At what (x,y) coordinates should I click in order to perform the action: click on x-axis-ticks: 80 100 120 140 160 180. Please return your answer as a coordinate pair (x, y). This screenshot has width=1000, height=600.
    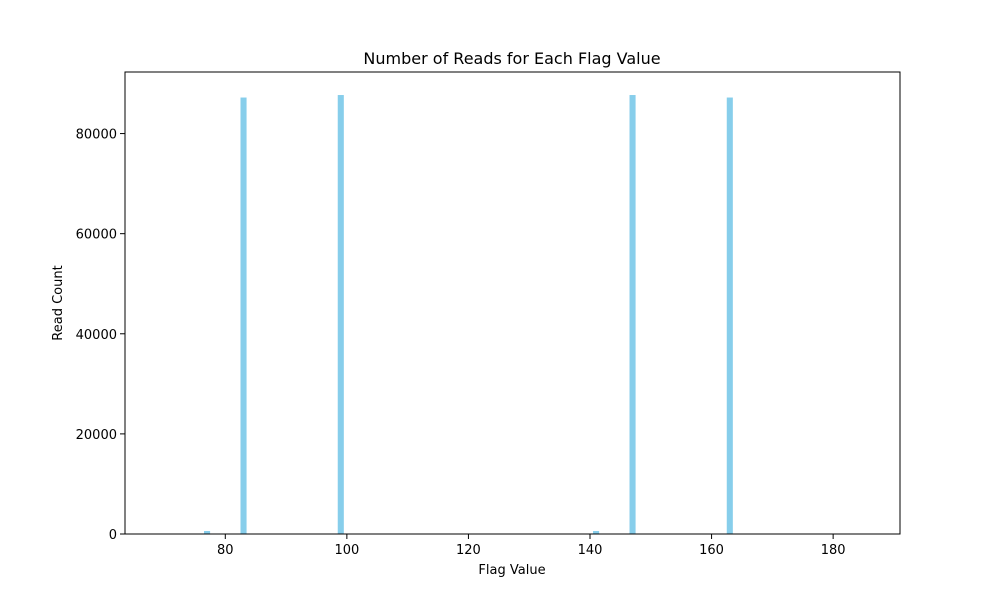
    Looking at the image, I should click on (531, 546).